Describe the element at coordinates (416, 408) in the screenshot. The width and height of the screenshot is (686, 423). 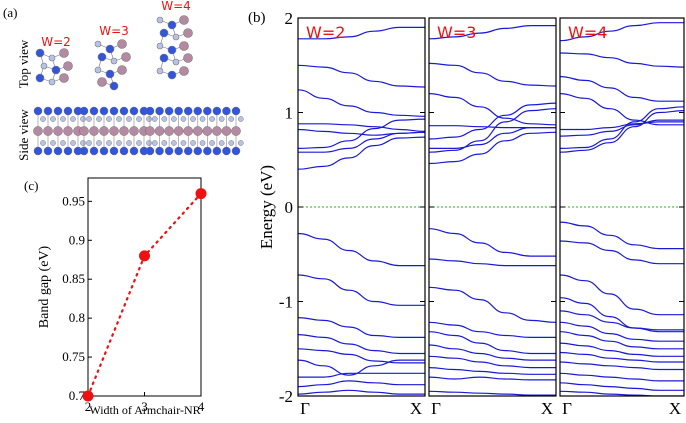
I see `x-point-label-0: X` at that location.